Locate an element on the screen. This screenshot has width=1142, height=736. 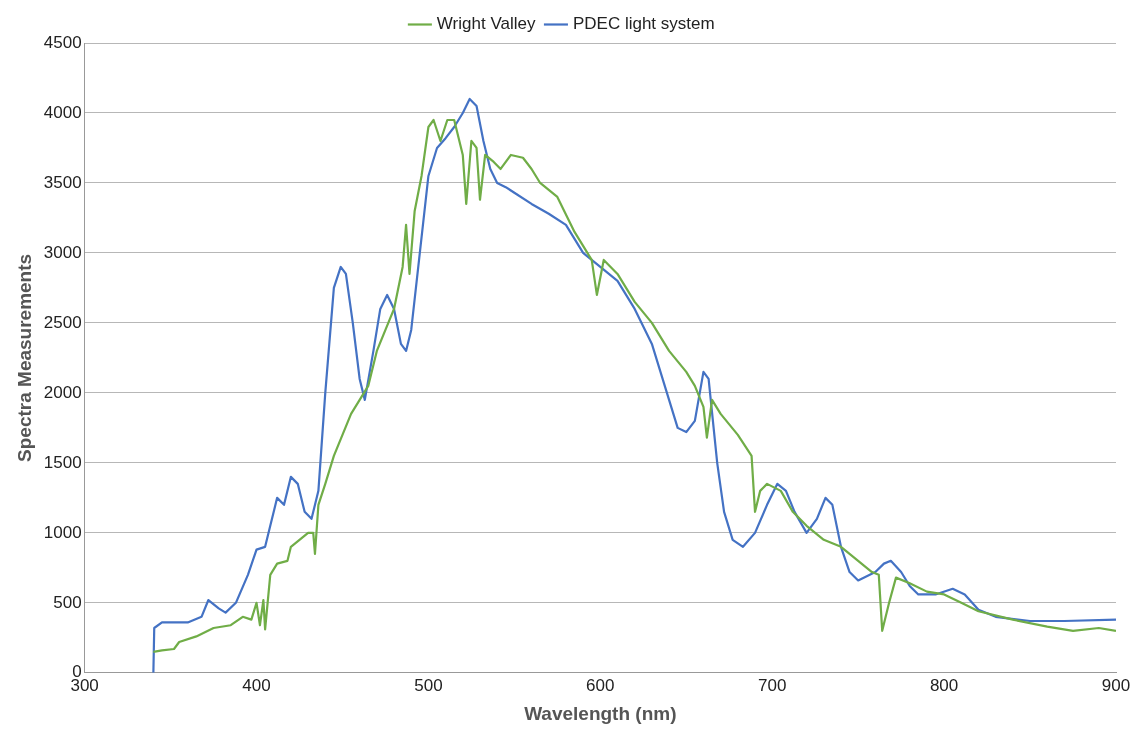
y-tick-label: 500 is located at coordinates (67, 602).